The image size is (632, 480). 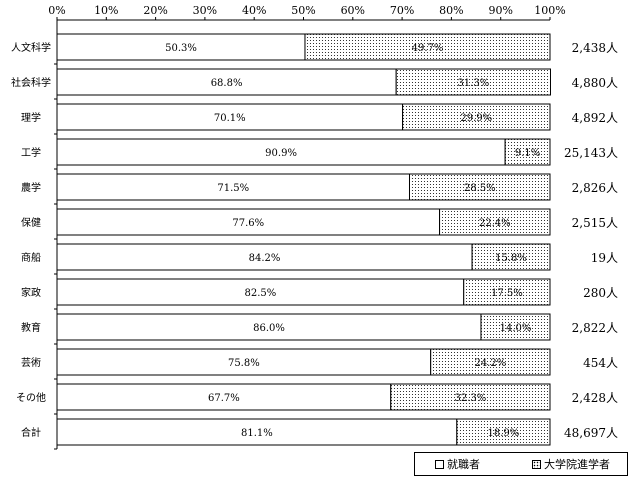 I want to click on data-label-graduate: 29.9%, so click(x=476, y=118).